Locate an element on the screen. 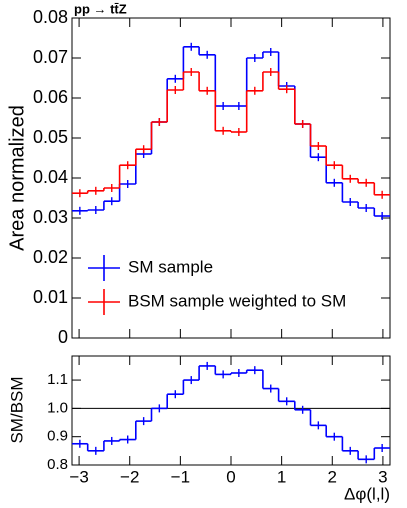  x-tick-label: 2 is located at coordinates (332, 476).